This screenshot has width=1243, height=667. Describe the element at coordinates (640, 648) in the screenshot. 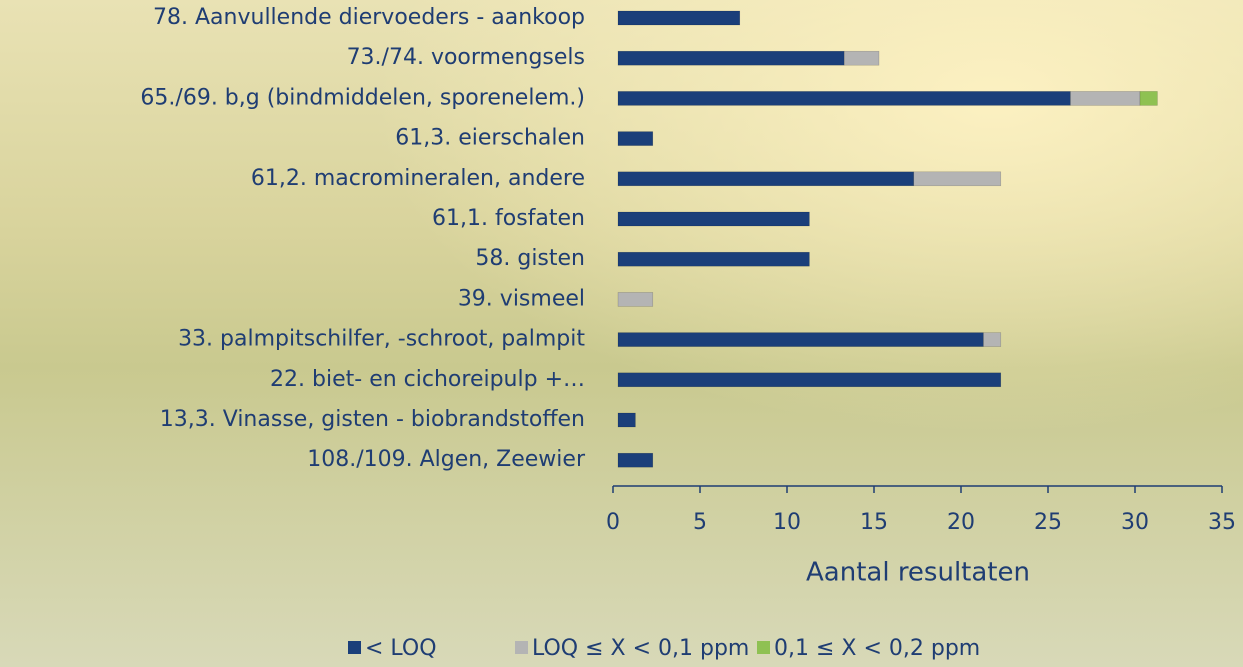

I see `legend-label: LOQ ≤ X < 0,1 ppm` at that location.